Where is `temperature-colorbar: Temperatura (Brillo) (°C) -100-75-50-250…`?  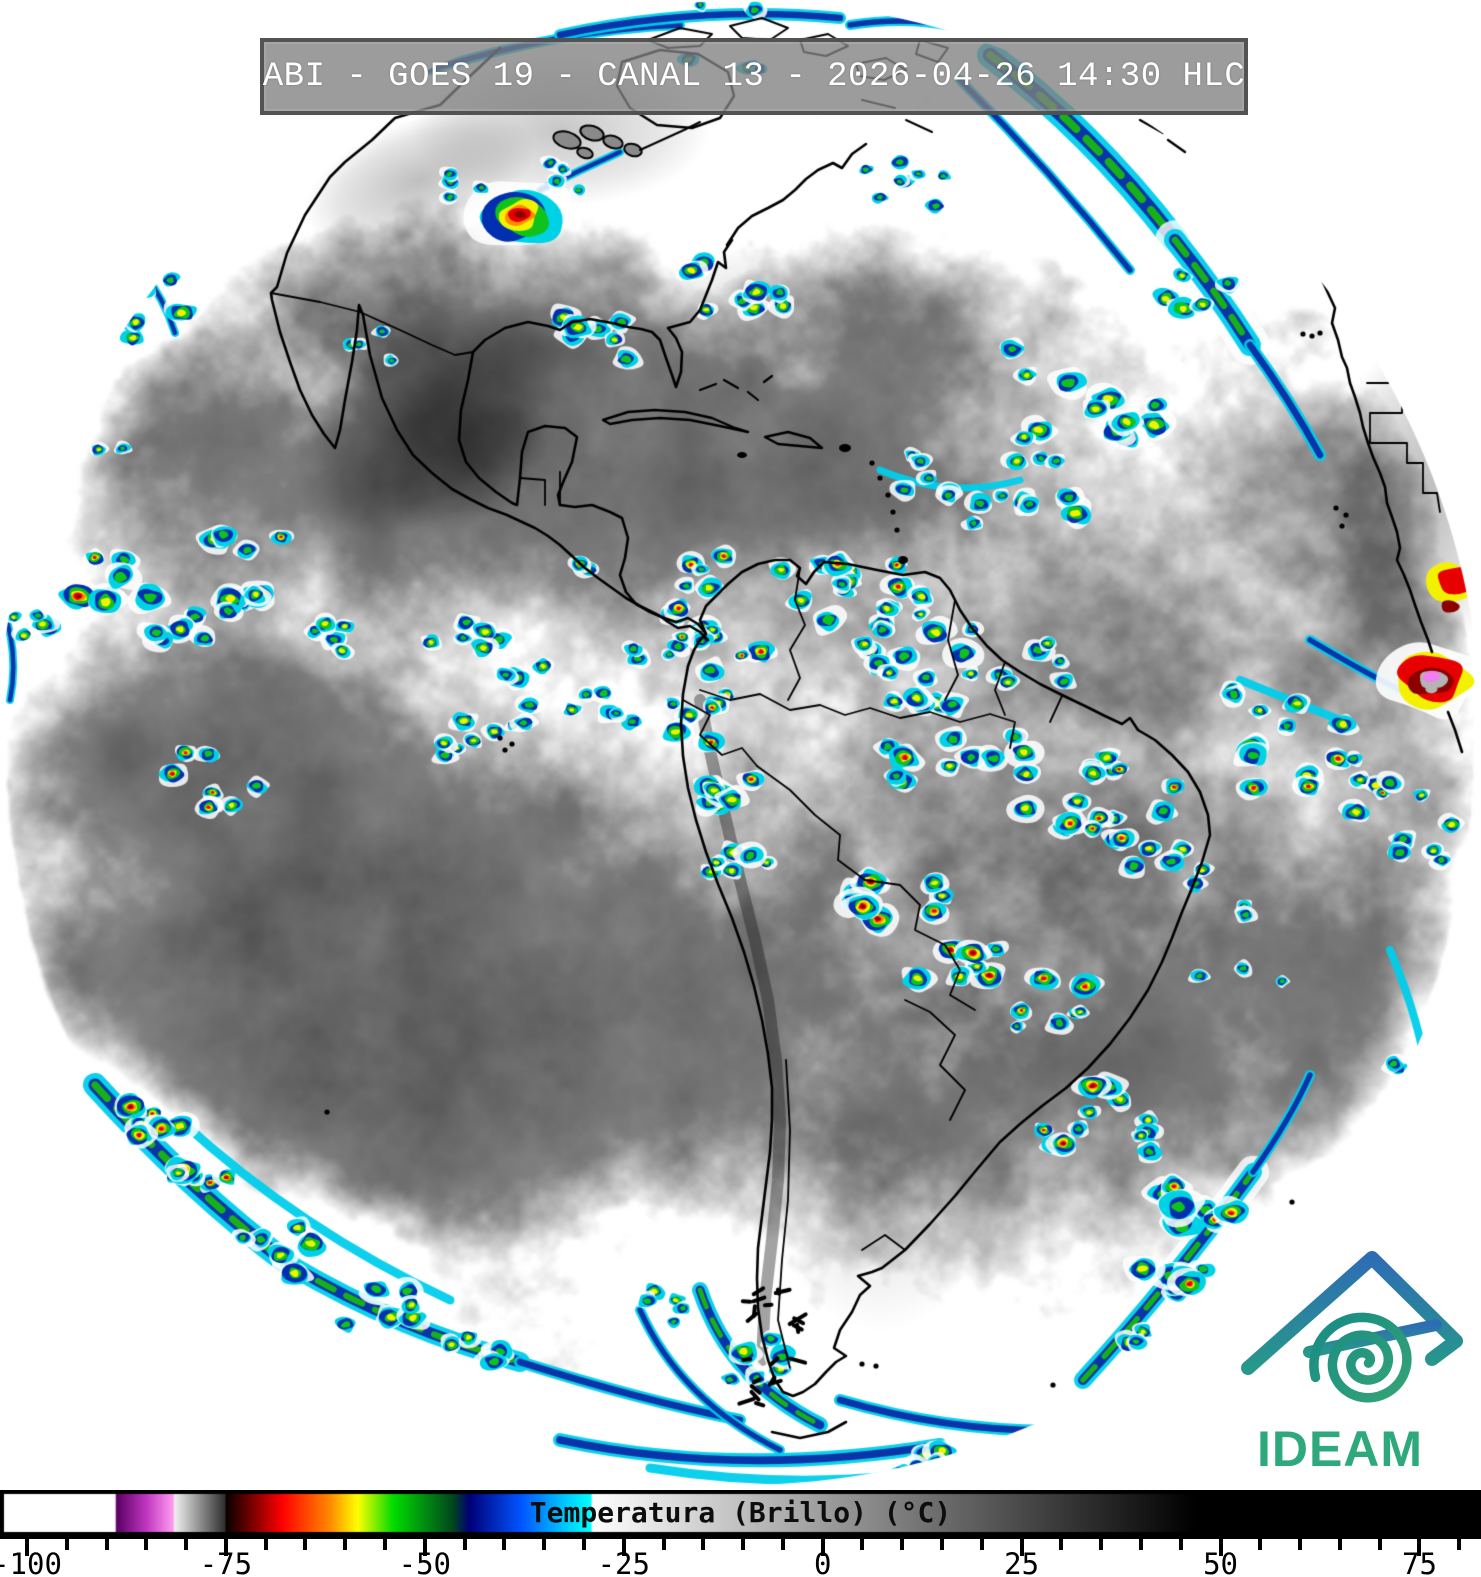 temperature-colorbar: Temperatura (Brillo) (°C) -100-75-50-250… is located at coordinates (740, 1533).